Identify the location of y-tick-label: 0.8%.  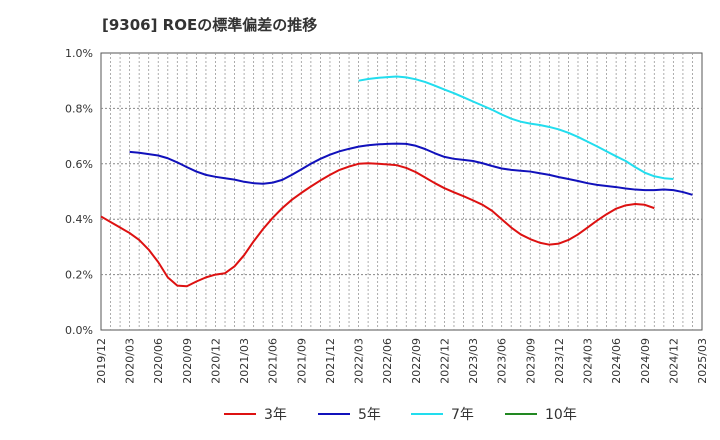
(79, 108).